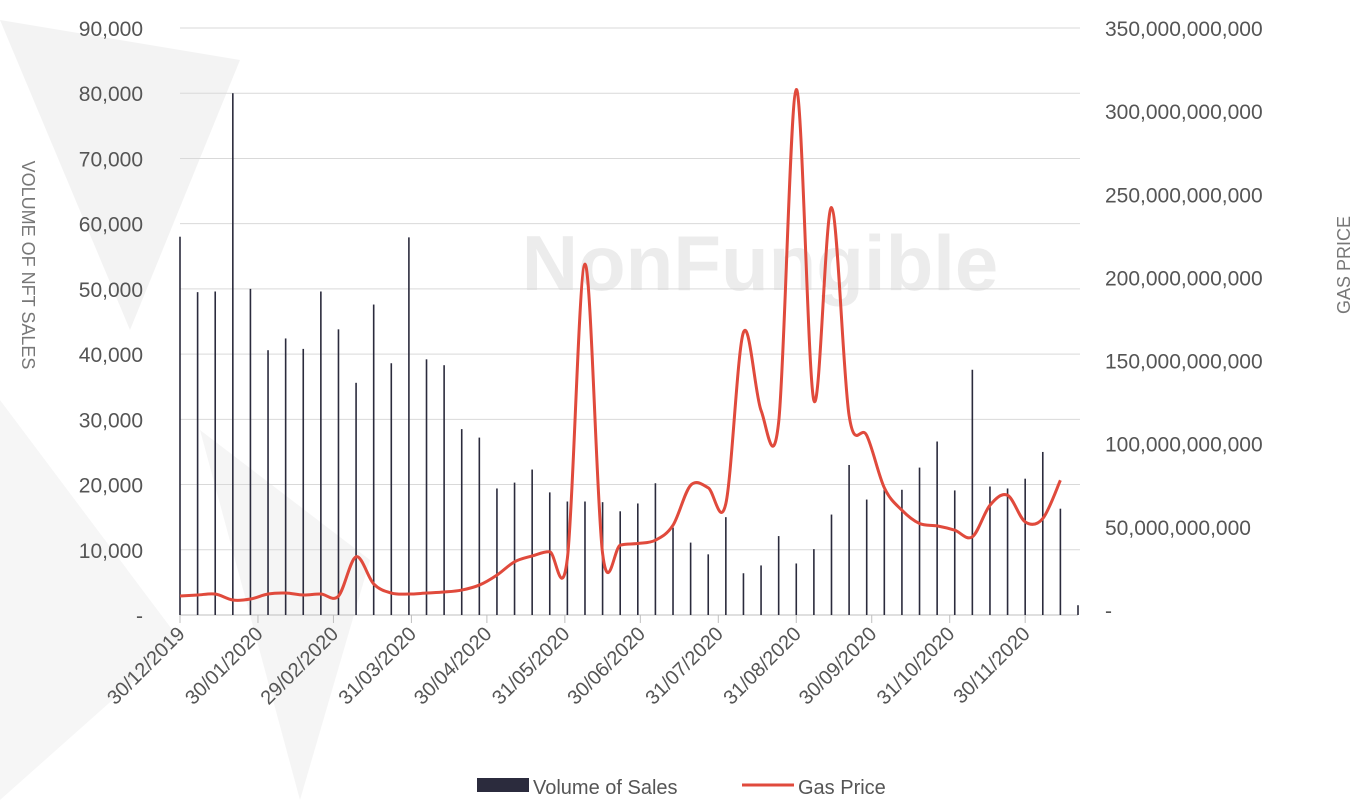 The width and height of the screenshot is (1357, 800). What do you see at coordinates (453, 666) in the screenshot?
I see `x-tick-label: 30/04/2020` at bounding box center [453, 666].